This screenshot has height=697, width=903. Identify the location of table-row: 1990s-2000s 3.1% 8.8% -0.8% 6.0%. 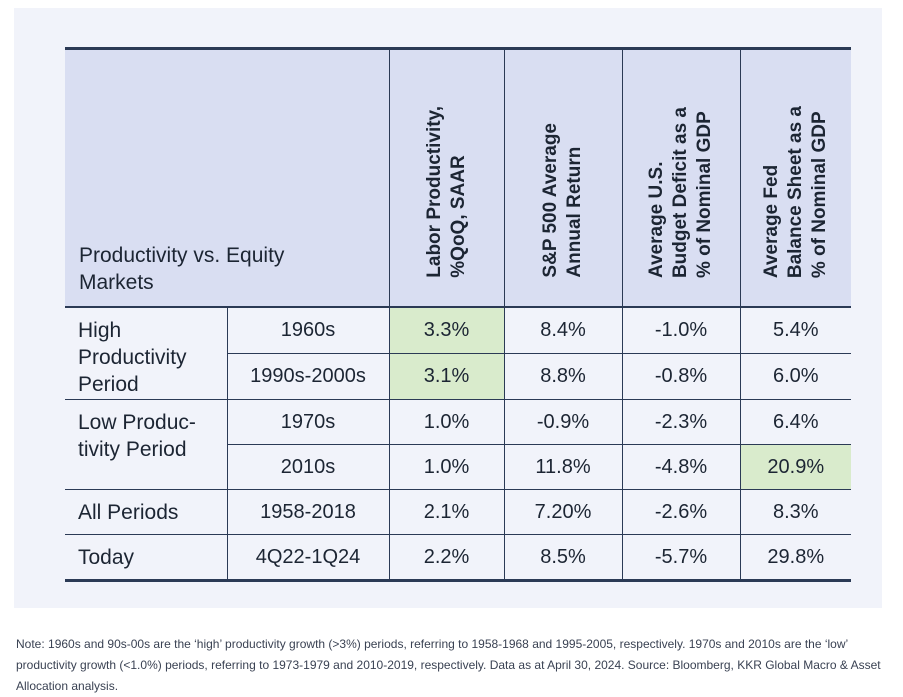
(458, 376).